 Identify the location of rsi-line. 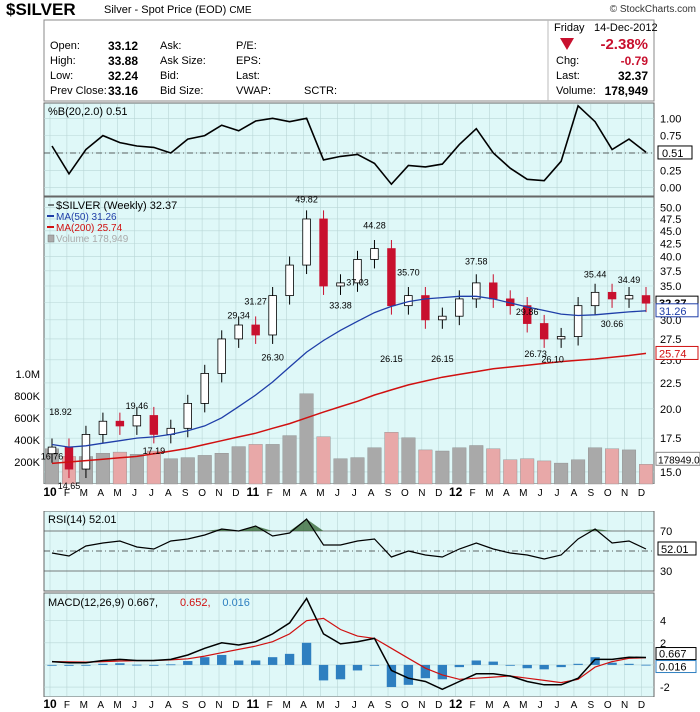
(349, 539).